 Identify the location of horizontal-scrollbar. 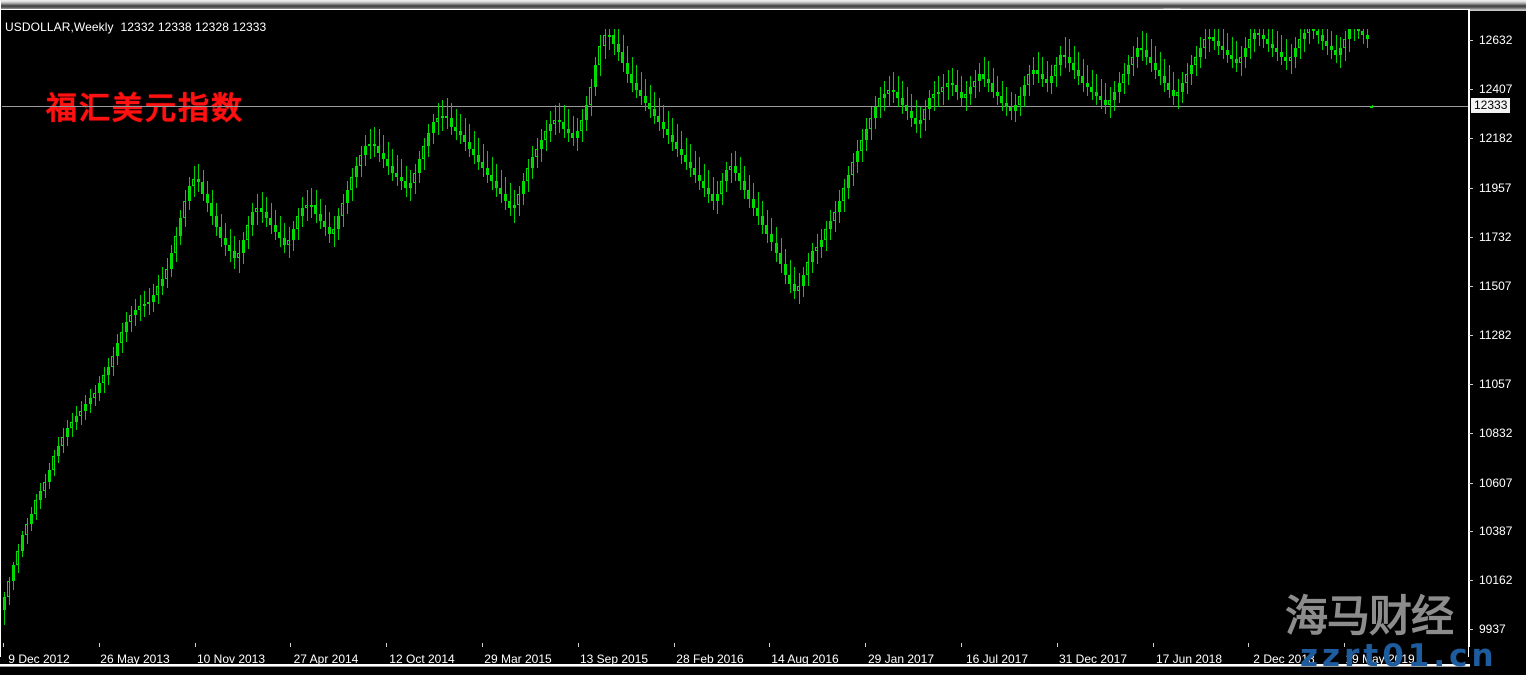
(763, 5).